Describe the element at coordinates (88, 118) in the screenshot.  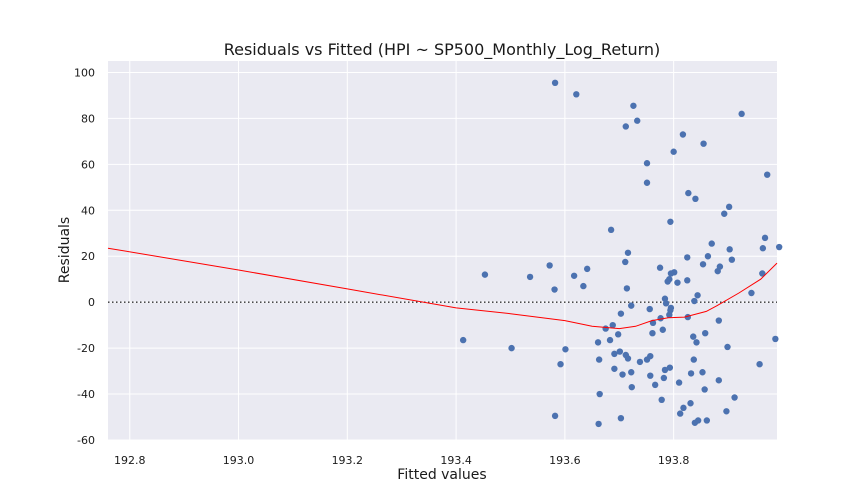
I see `y-tick-label: 80` at that location.